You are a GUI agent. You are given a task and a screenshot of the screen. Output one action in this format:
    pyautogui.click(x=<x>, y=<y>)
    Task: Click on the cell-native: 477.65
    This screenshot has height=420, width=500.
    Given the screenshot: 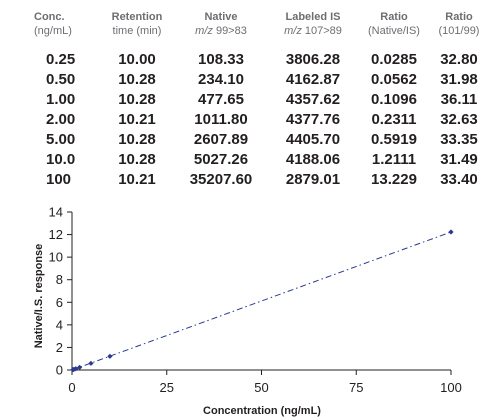 What is the action you would take?
    pyautogui.click(x=221, y=99)
    